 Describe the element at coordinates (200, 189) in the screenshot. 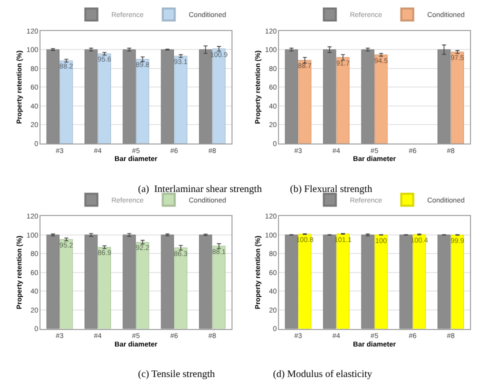

I see `text: (a) Interlaminar shear strength` at that location.